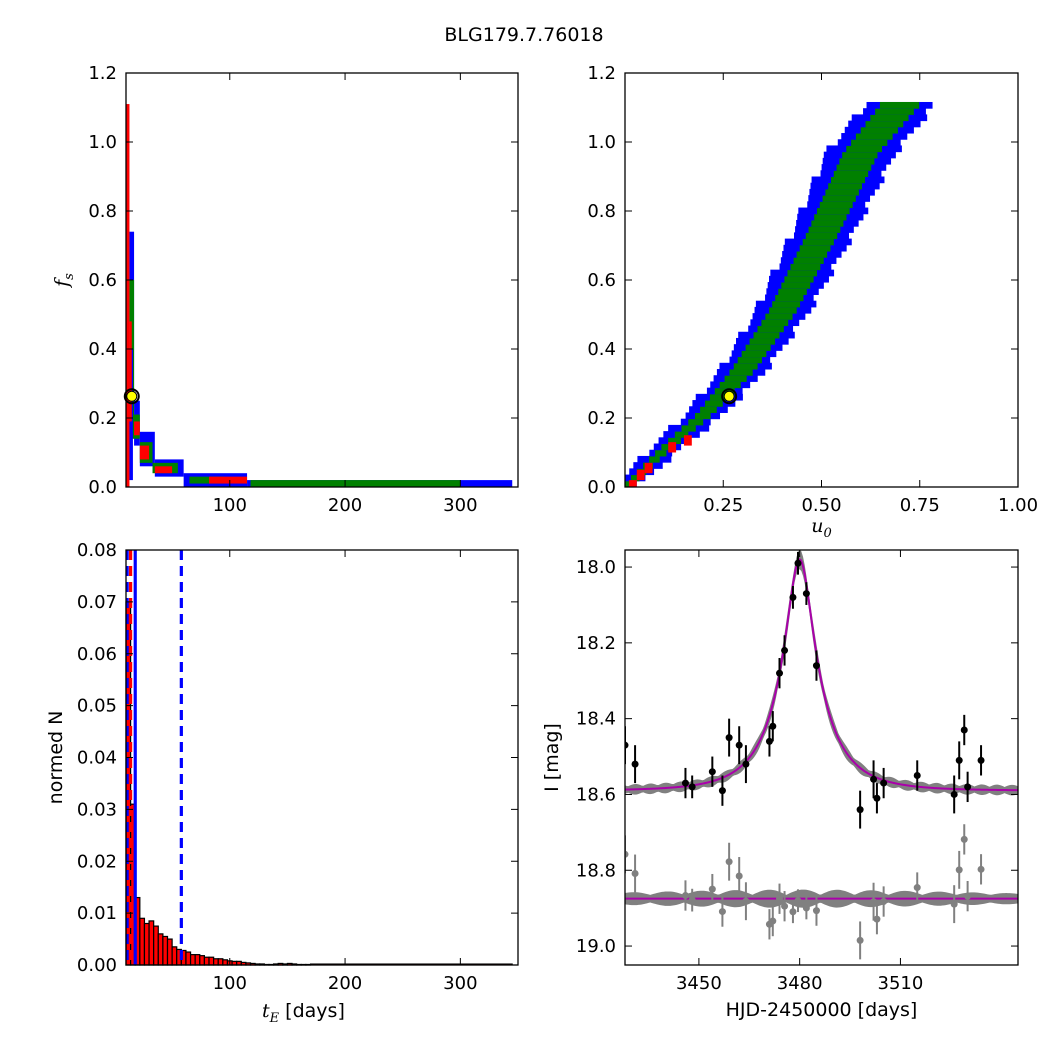 The image size is (1050, 1050). I want to click on panel3-ytick-label: 18.2, so click(596, 643).